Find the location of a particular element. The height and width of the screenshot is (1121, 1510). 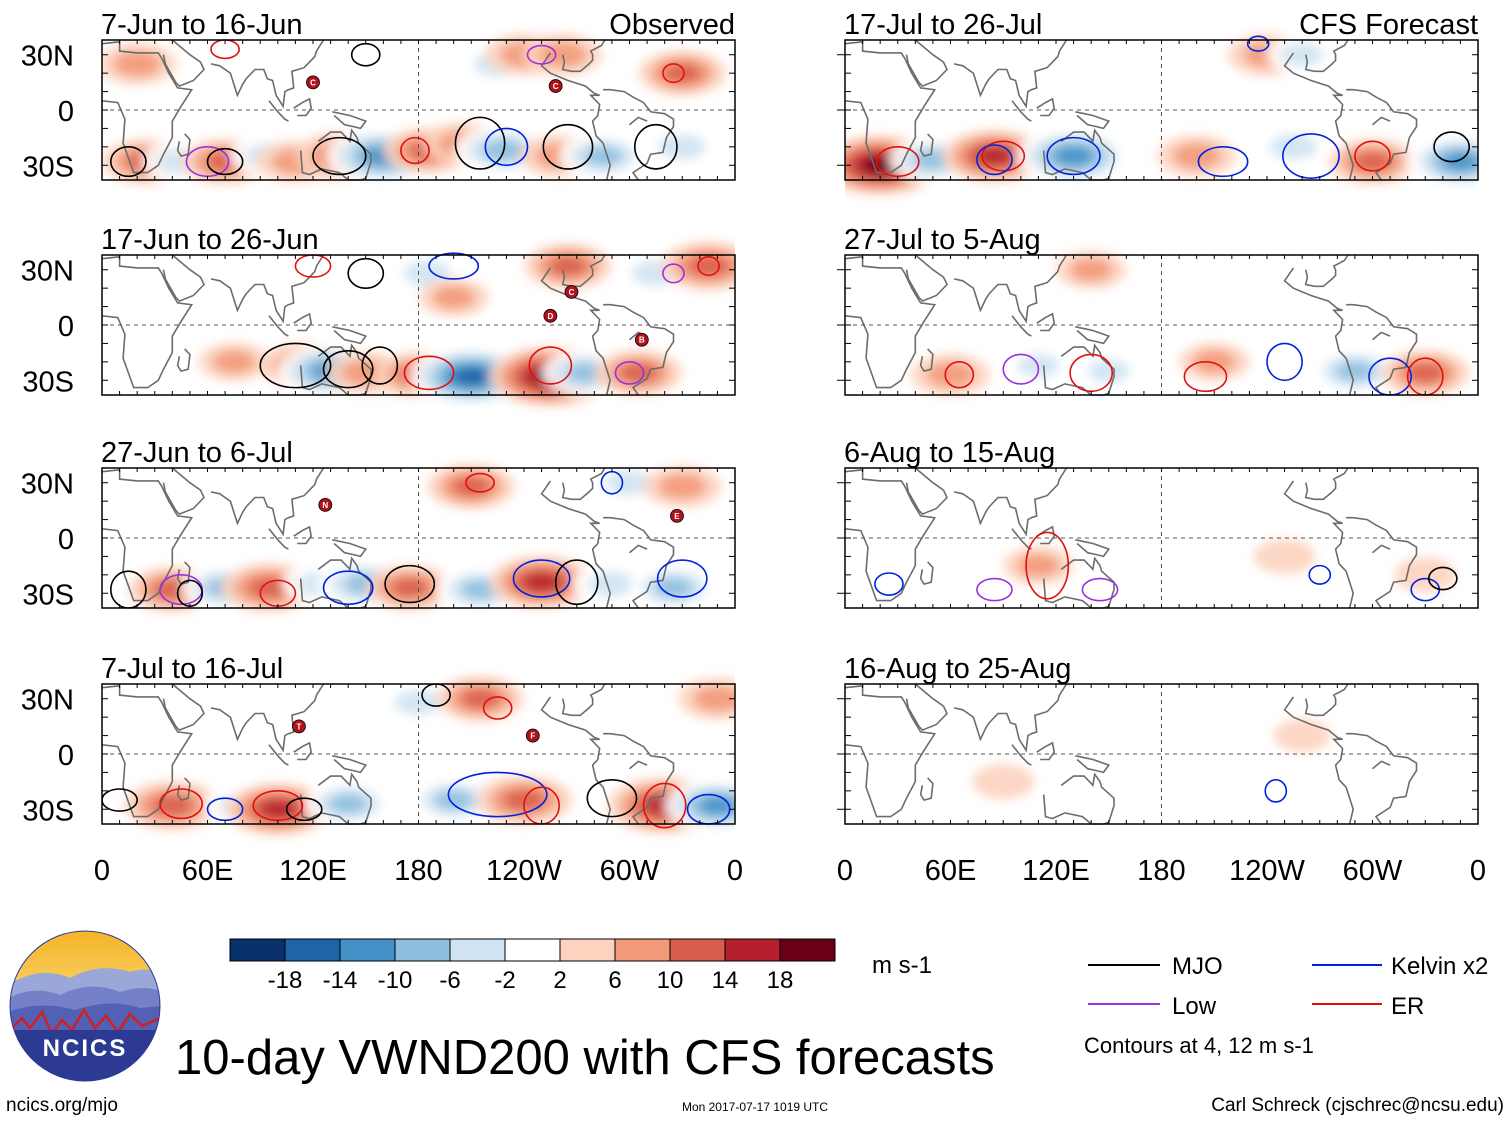

wind-shading is located at coordinates (1170, 533).